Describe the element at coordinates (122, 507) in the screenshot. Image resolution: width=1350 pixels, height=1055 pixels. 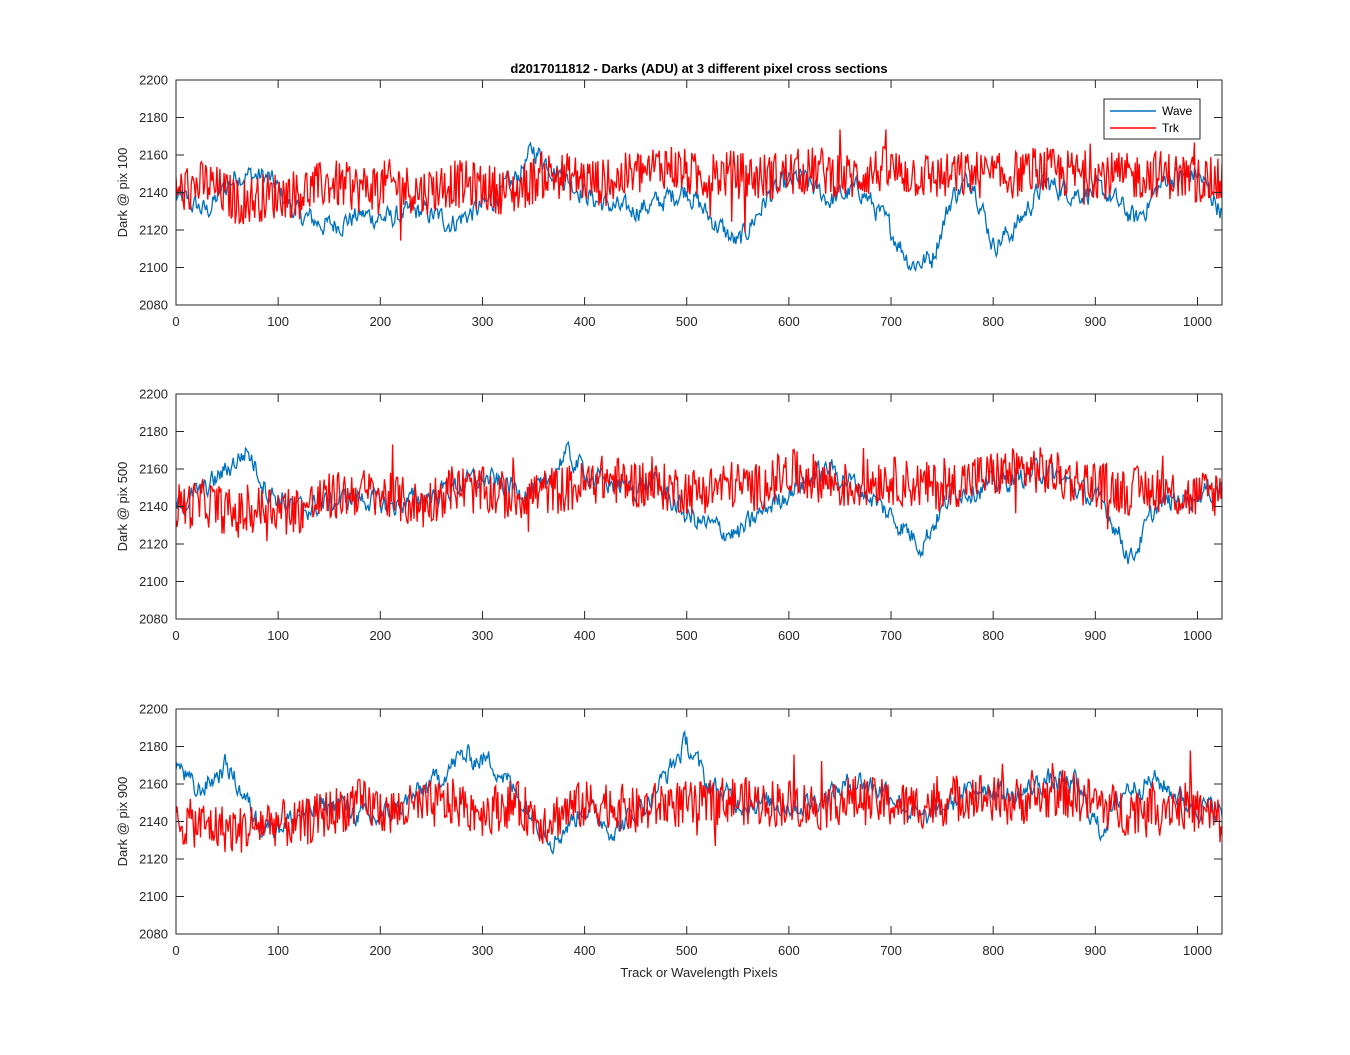
I see `y-axis-label: Dark @ pix 500` at that location.